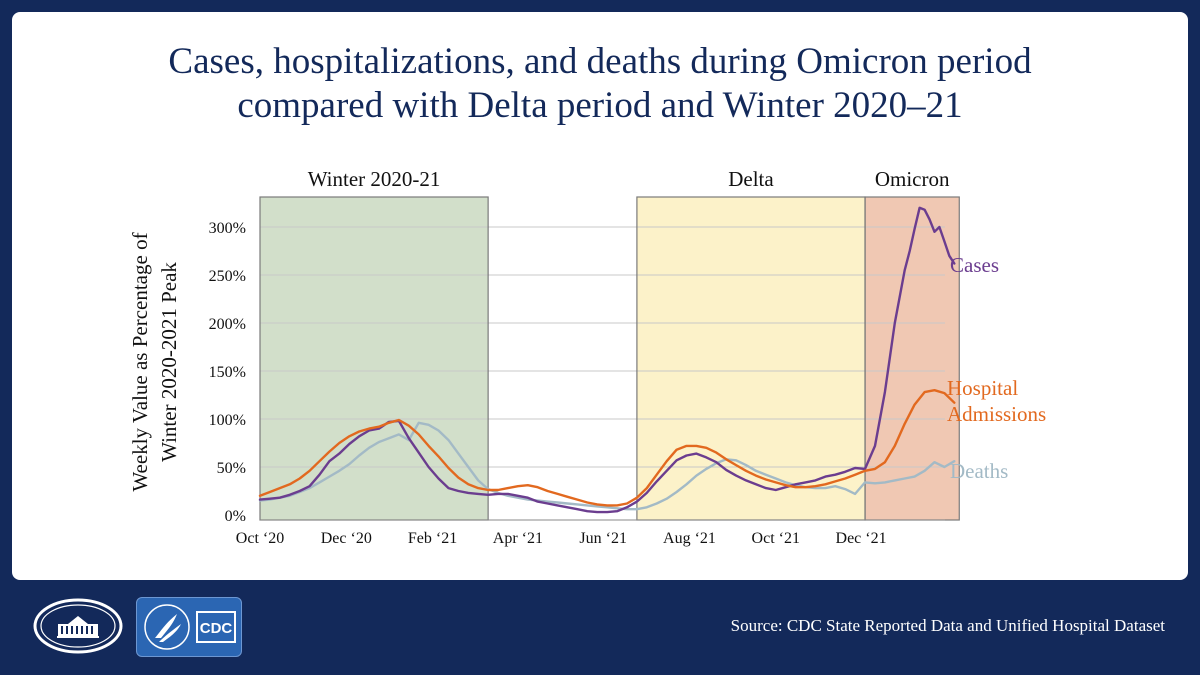  What do you see at coordinates (216, 628) in the screenshot?
I see `cdc-text: CDC` at bounding box center [216, 628].